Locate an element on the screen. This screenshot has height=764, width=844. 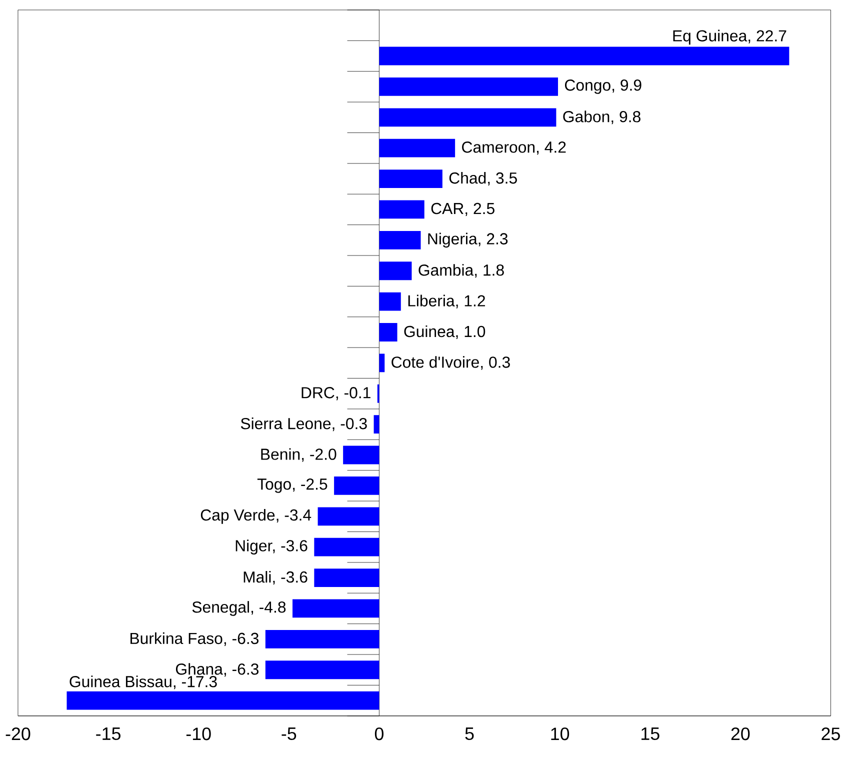
data-label: Cap Verde, -3.4 is located at coordinates (256, 516).